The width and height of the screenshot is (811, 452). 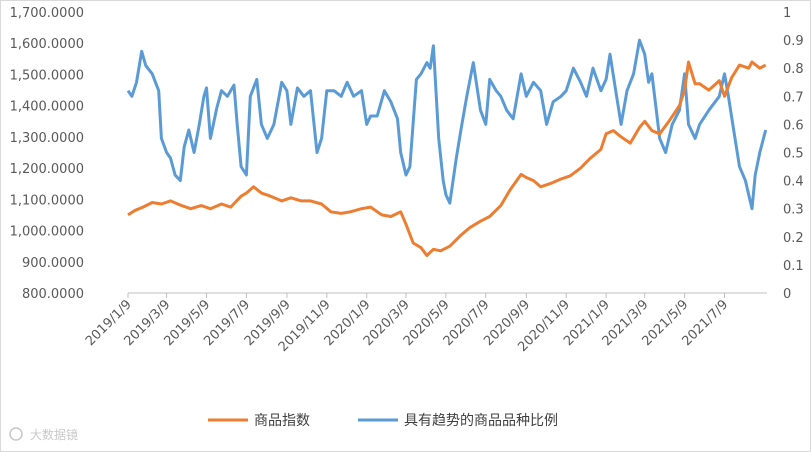 What do you see at coordinates (793, 41) in the screenshot?
I see `y-right-tick-label: 0.9` at bounding box center [793, 41].